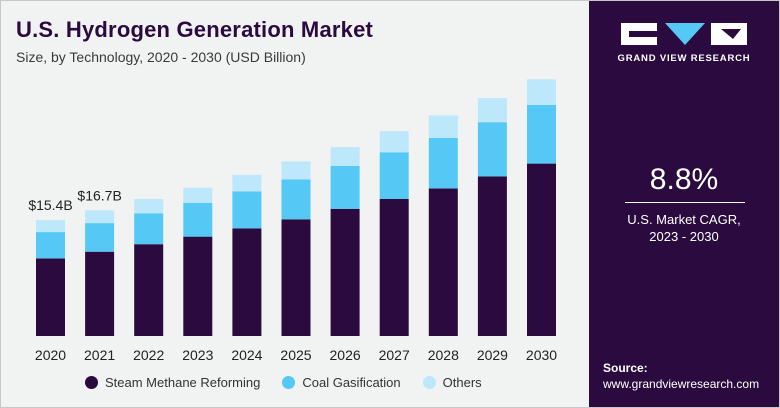 The width and height of the screenshot is (780, 408). I want to click on bar-steam-methane-reforming-2025, so click(296, 277).